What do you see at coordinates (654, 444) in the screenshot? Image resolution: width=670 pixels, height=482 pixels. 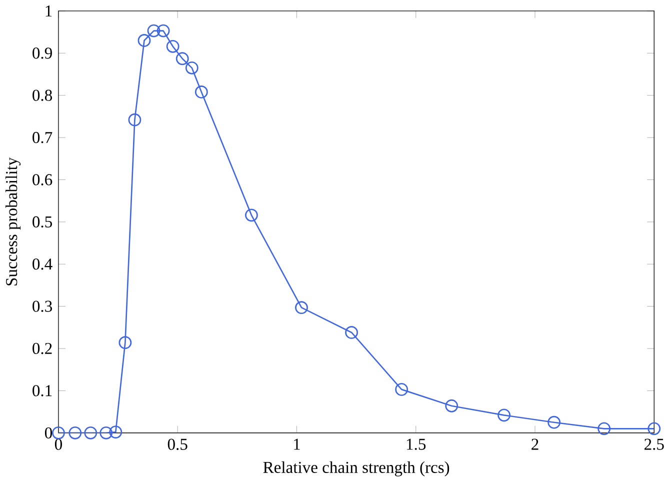 I see `x-tick-label: 2.5` at bounding box center [654, 444].